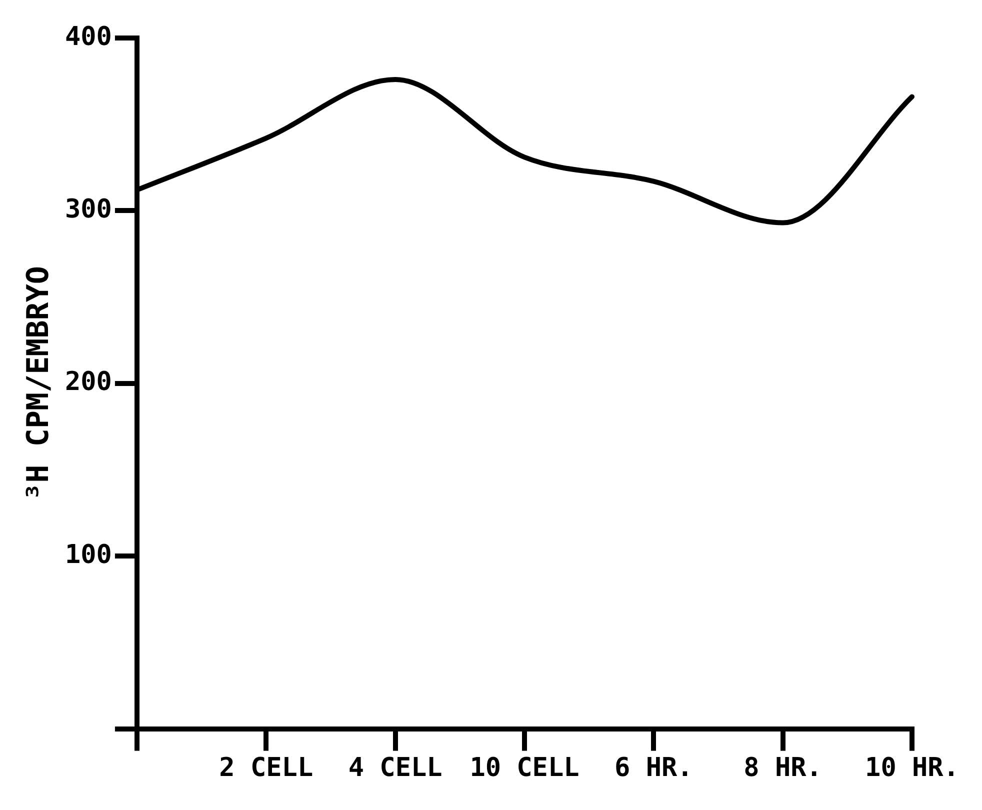 The height and width of the screenshot is (810, 982). I want to click on y-axis-title: ³H CPM/EMBRYO, so click(38, 383).